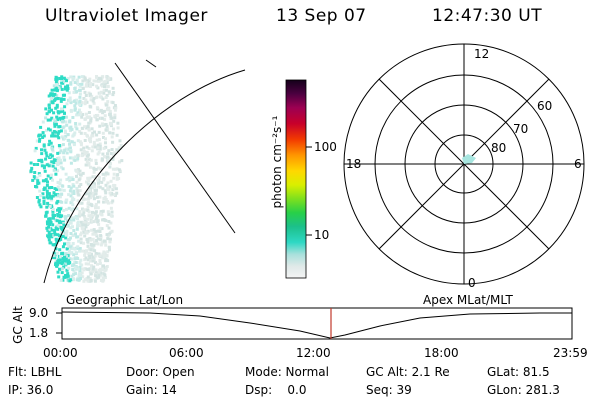 The height and width of the screenshot is (400, 600). What do you see at coordinates (39, 333) in the screenshot?
I see `timeline-ytick-label-1.8: 1.8` at bounding box center [39, 333].